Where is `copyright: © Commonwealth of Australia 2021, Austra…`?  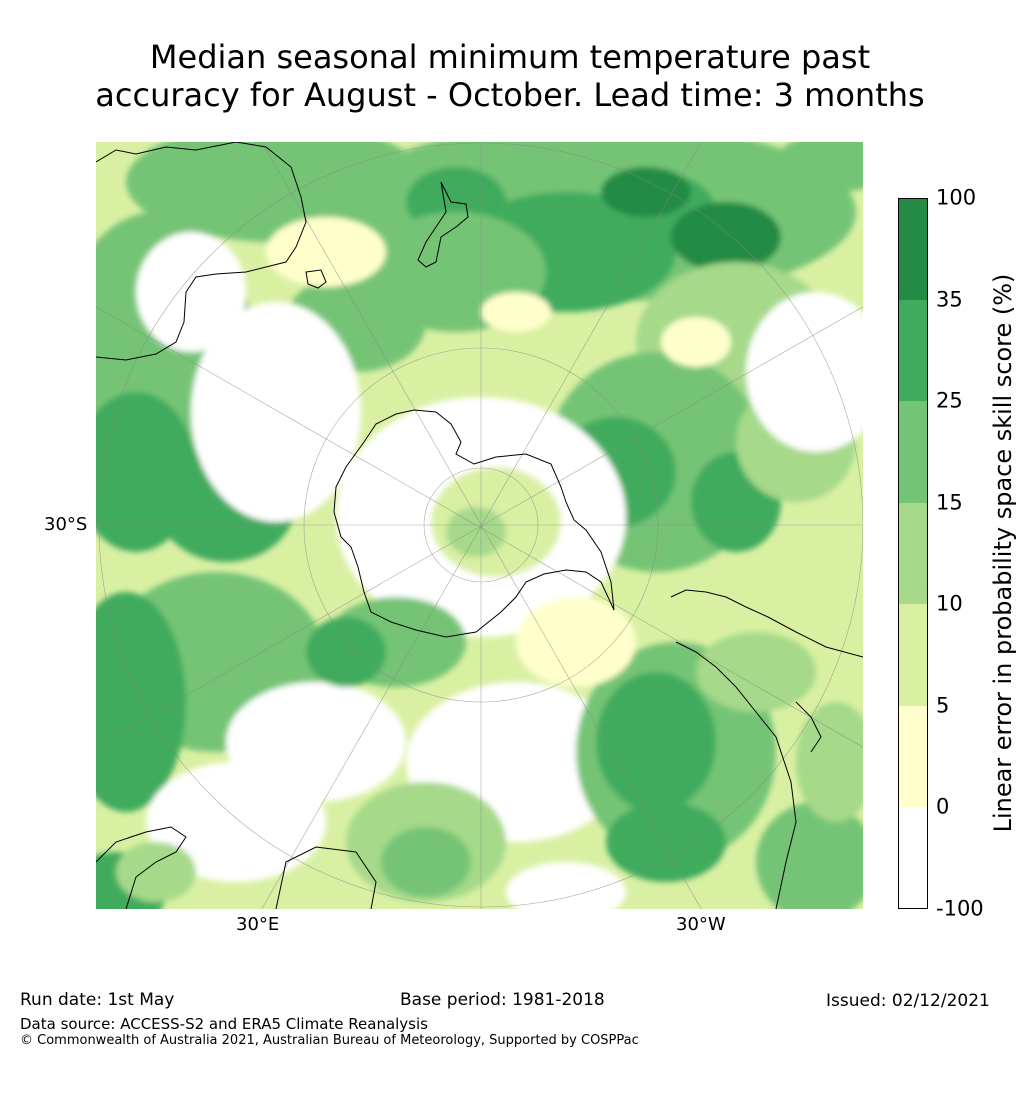 copyright: © Commonwealth of Australia 2021, Austra… is located at coordinates (329, 1040).